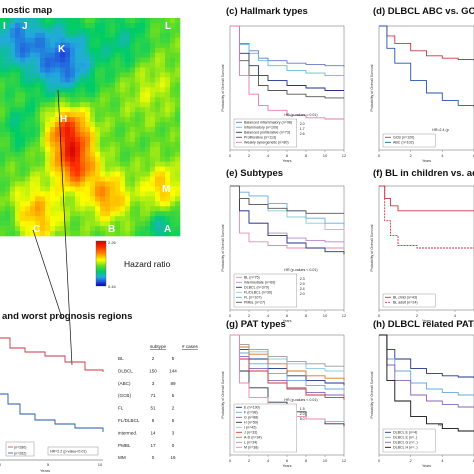 The width and height of the screenshot is (474, 474). Describe the element at coordinates (168, 26) in the screenshot. I see `map-region-label-l: L` at that location.